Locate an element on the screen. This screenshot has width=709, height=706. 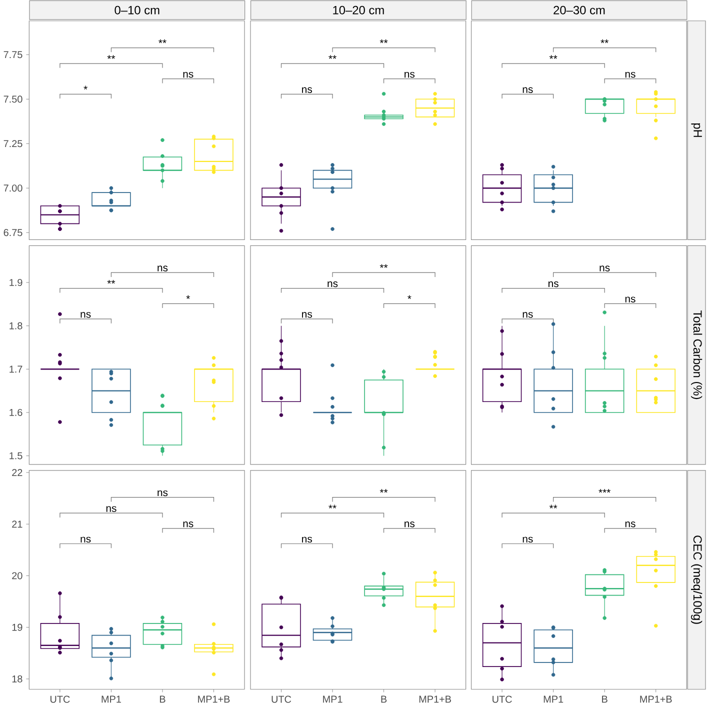
y-tick-label: 18 is located at coordinates (17, 678).